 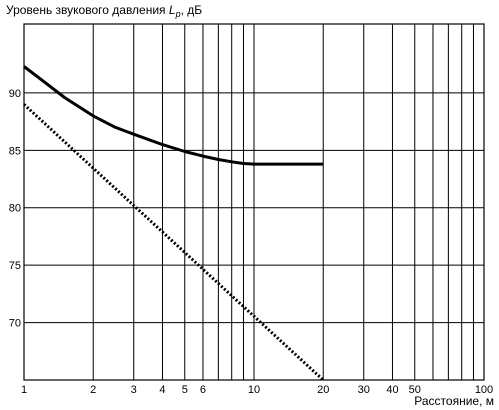 What do you see at coordinates (173, 115) in the screenshot?
I see `series-line-solid` at bounding box center [173, 115].